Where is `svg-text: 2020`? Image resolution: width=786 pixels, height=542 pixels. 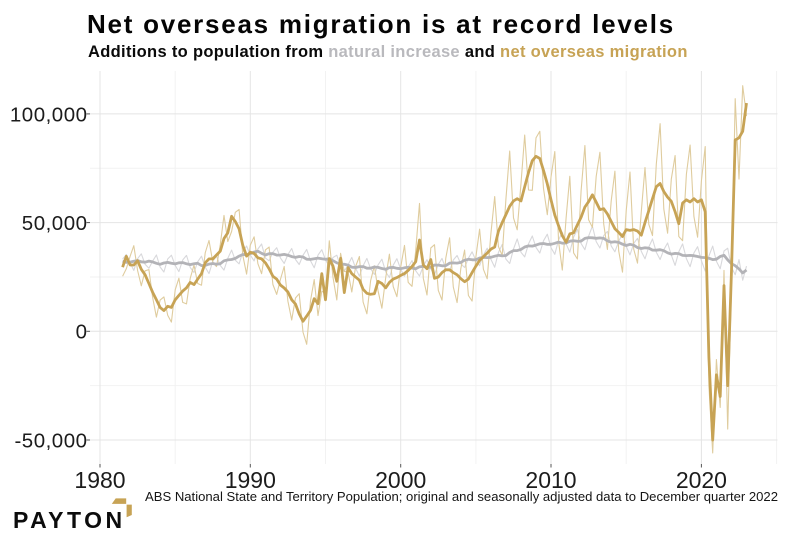 svg-text: 2020 is located at coordinates (701, 480).